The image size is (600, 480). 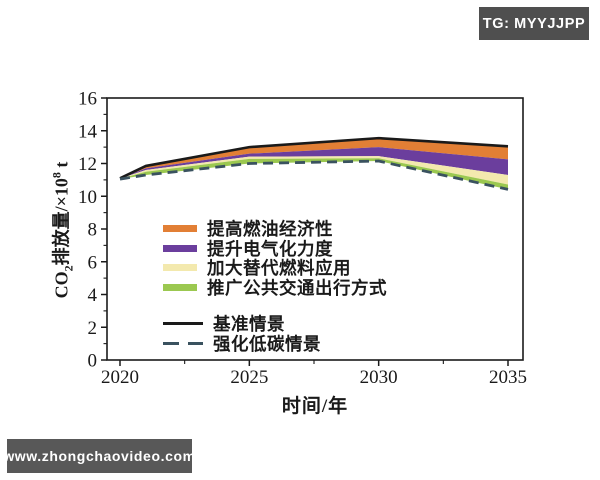 I want to click on watermark-telegram-text: TG: MYYJJPP, so click(x=534, y=23).